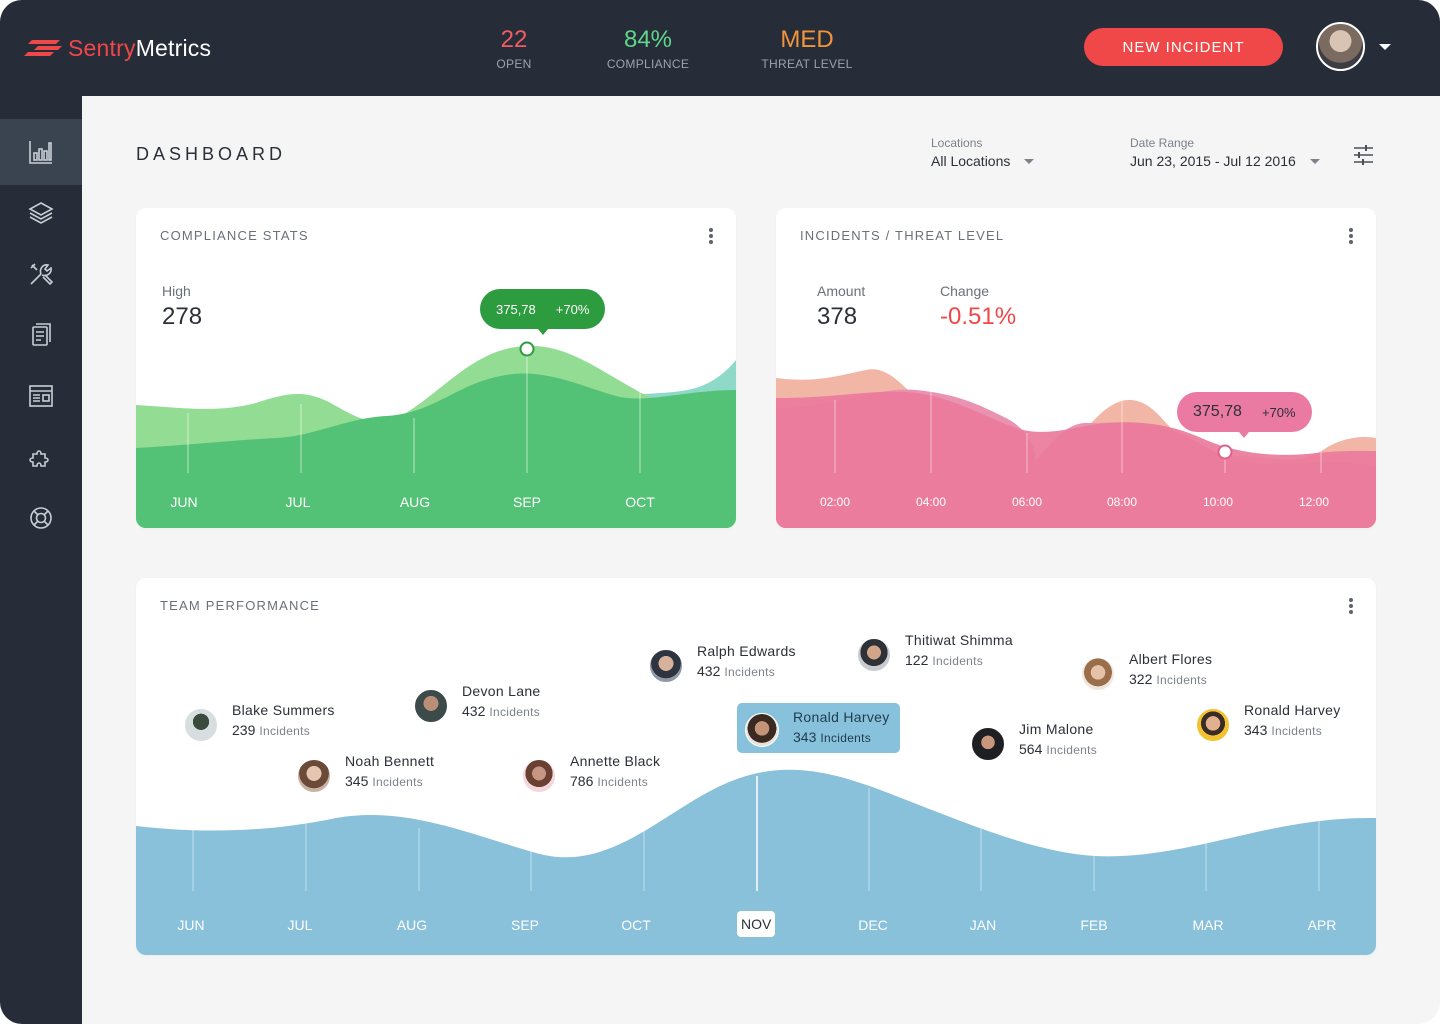  I want to click on puzzle-icon, so click(39, 458).